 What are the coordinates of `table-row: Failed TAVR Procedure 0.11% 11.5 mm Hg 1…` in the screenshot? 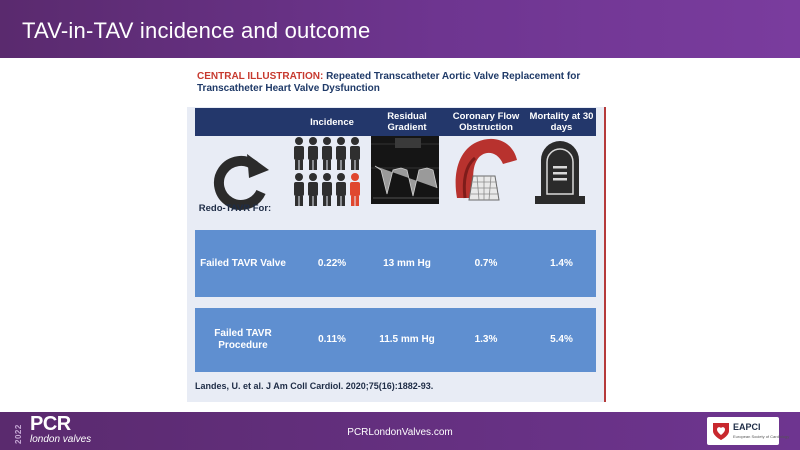 It's located at (395, 340).